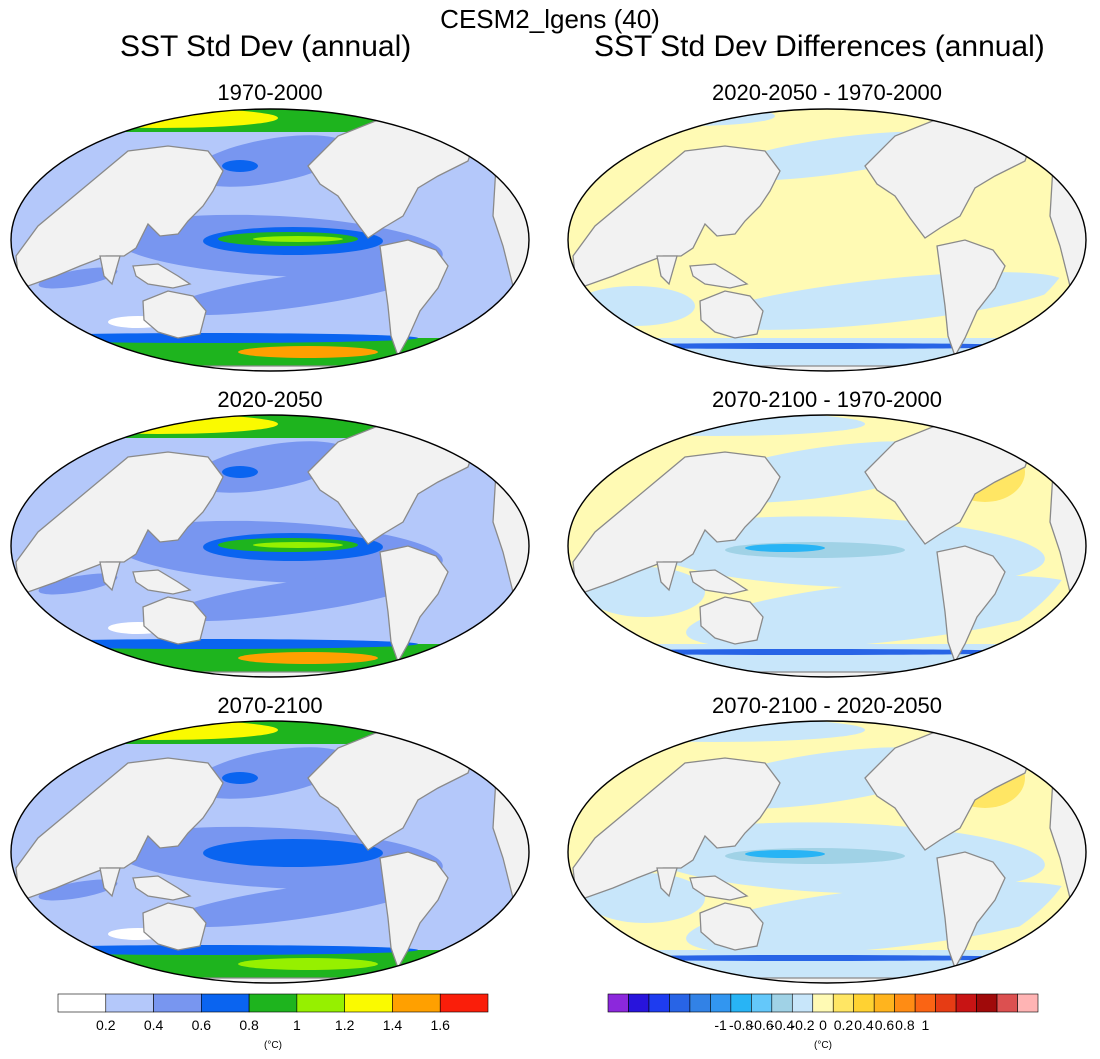 The image size is (1100, 1059). What do you see at coordinates (293, 853) in the screenshot?
I see `equatorial-0.8` at bounding box center [293, 853].